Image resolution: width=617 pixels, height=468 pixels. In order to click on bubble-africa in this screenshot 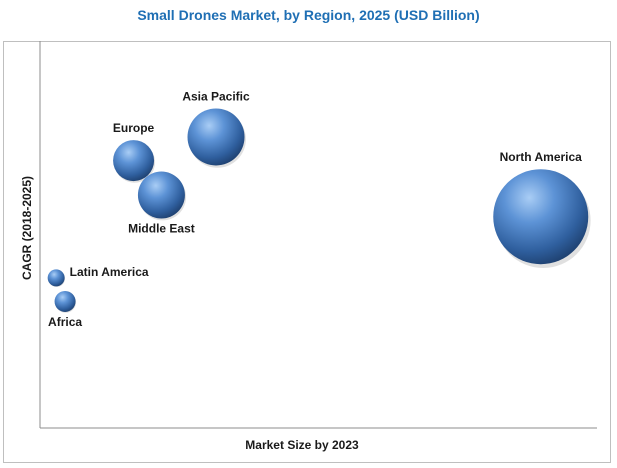, I will do `click(65, 301)`.